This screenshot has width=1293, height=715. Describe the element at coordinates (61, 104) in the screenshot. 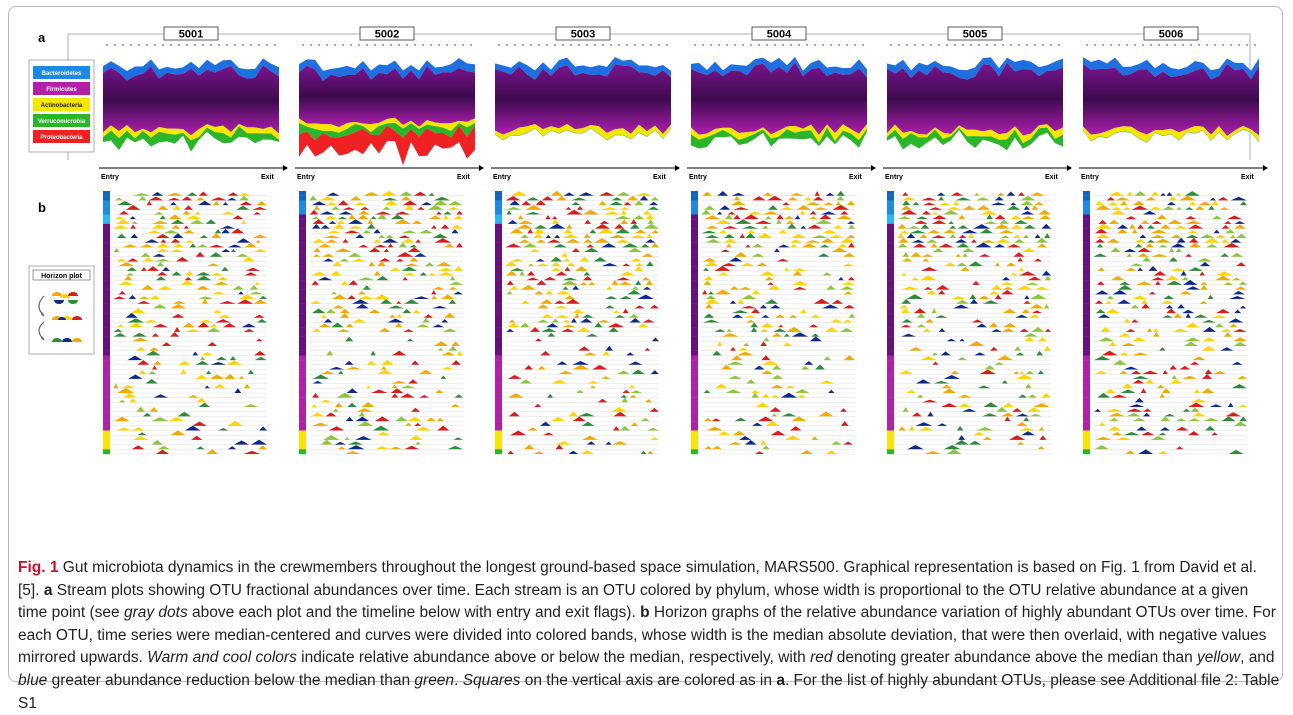

I see `legend-swatch-actinobacteria` at that location.